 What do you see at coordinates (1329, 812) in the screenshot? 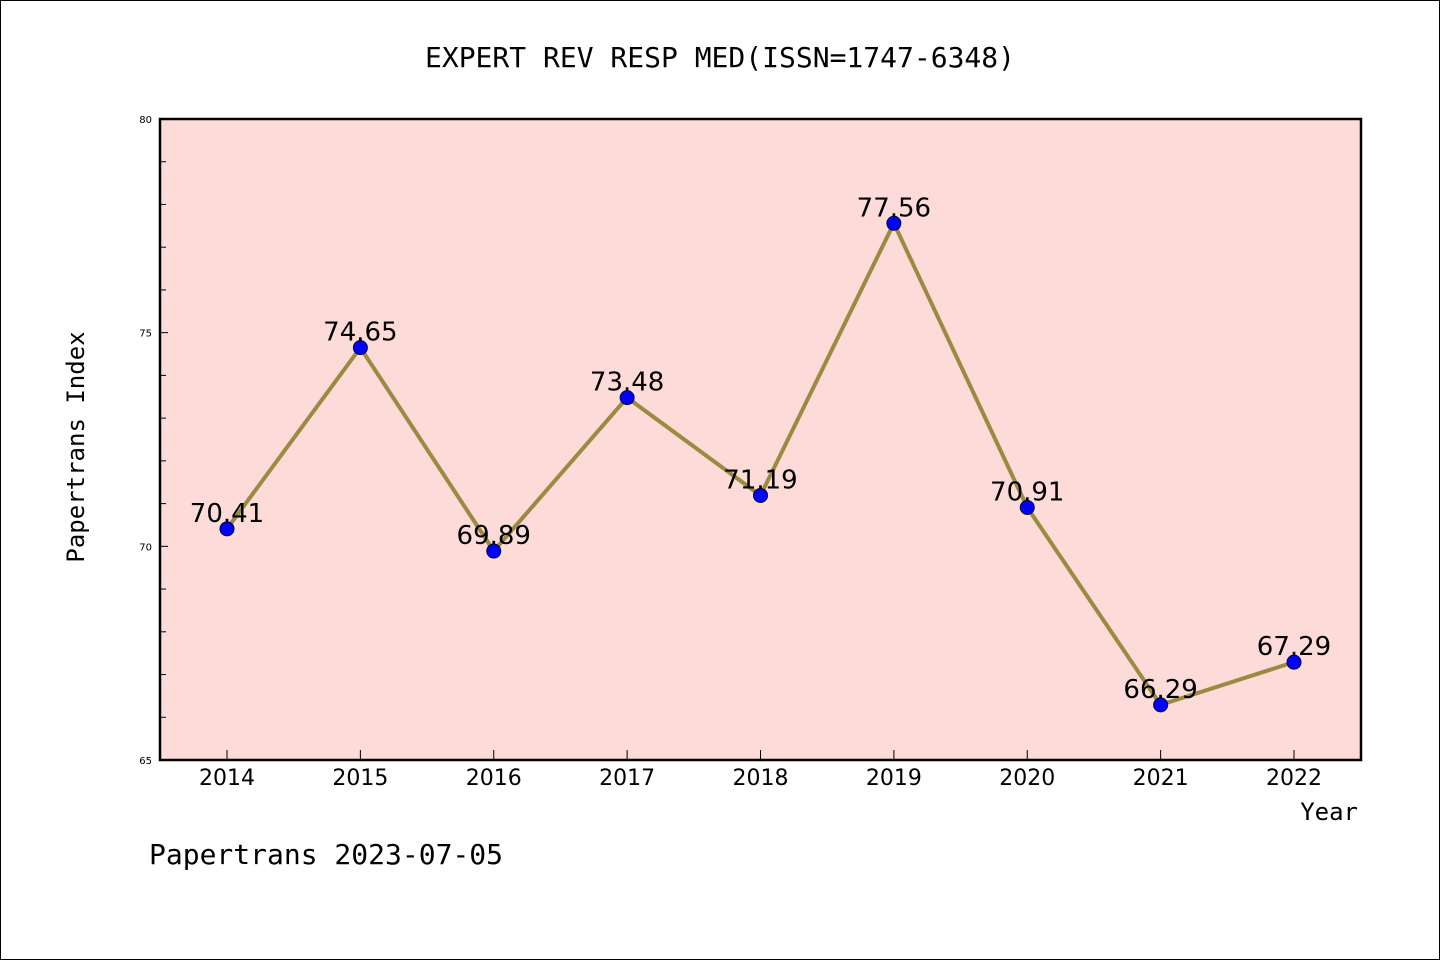
I see `x-axis-label: Year` at bounding box center [1329, 812].